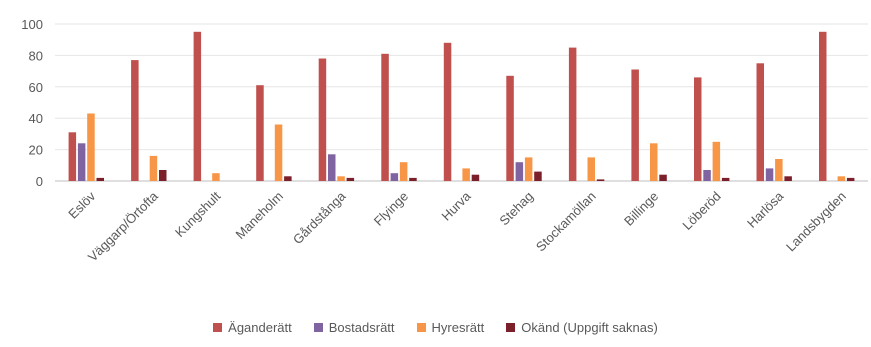 This screenshot has width=871, height=347. What do you see at coordinates (641, 209) in the screenshot?
I see `x-category-label: Billinge` at bounding box center [641, 209].